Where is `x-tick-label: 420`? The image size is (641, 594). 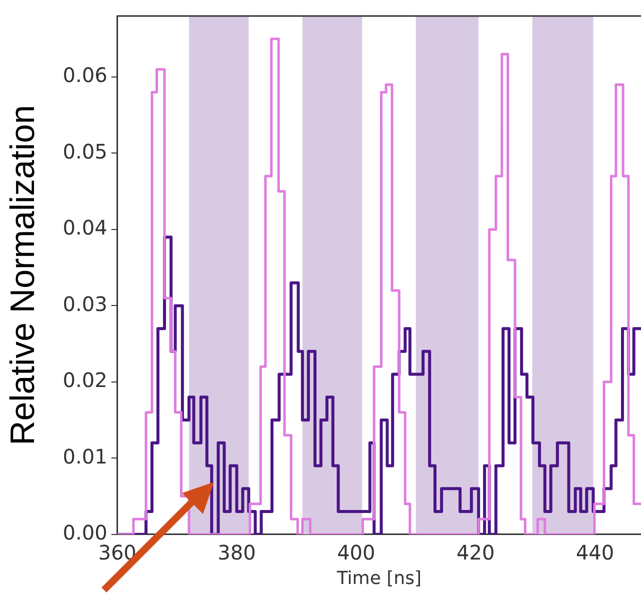
x-tick-label: 420 is located at coordinates (475, 552).